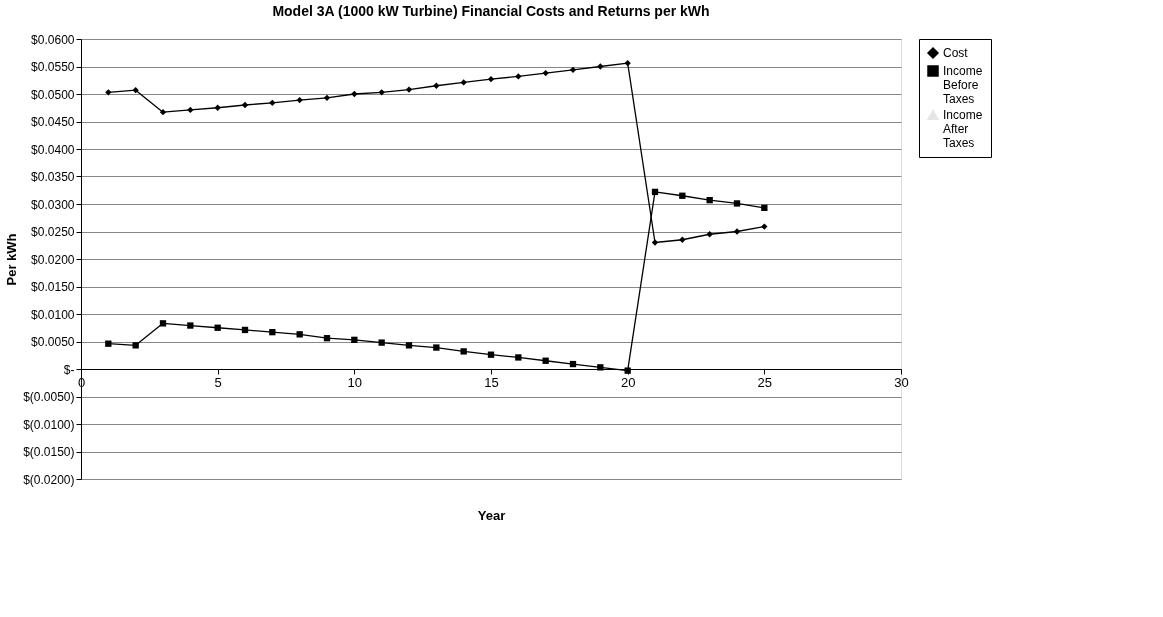  Describe the element at coordinates (901, 382) in the screenshot. I see `x-tick-label: 30` at that location.